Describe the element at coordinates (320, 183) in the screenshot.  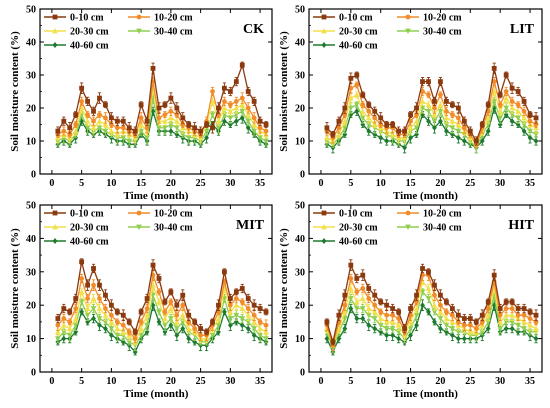
I see `x-tick-label: 0` at that location.